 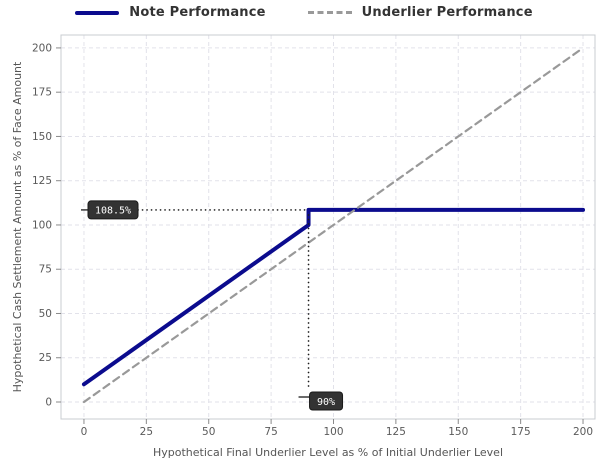 What do you see at coordinates (333, 432) in the screenshot?
I see `x-tick-label-100: 100` at bounding box center [333, 432].